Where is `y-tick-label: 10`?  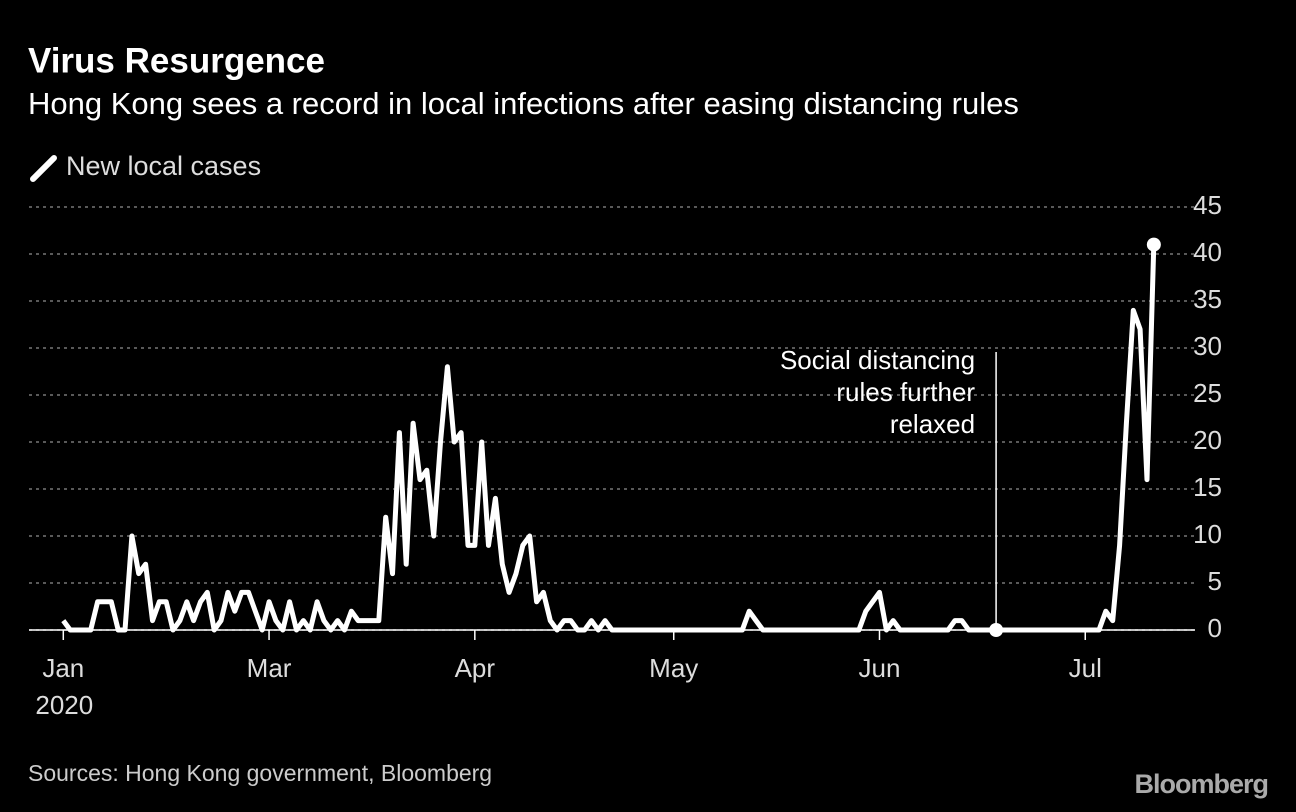 y-tick-label: 10 is located at coordinates (1207, 534).